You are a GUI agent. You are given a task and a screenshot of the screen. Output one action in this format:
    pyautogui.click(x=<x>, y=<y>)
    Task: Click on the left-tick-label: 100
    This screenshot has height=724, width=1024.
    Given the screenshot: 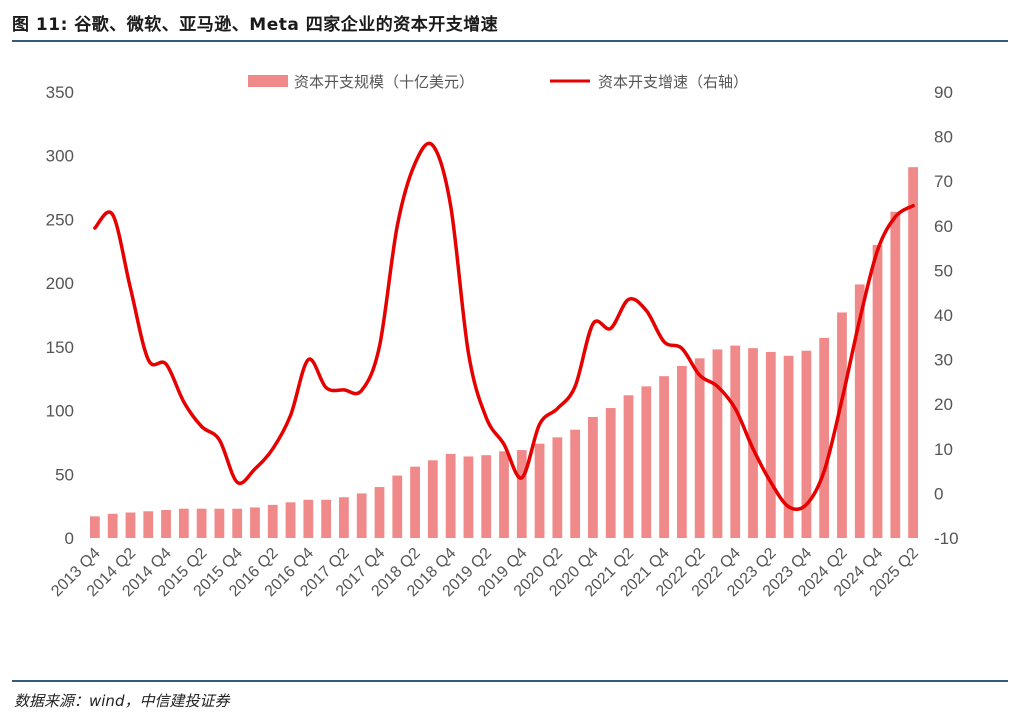 What is the action you would take?
    pyautogui.click(x=60, y=411)
    